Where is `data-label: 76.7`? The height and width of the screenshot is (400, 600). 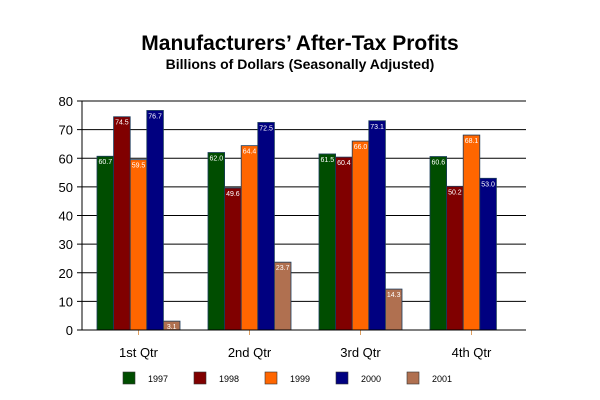
data-label: 76.7 is located at coordinates (155, 116).